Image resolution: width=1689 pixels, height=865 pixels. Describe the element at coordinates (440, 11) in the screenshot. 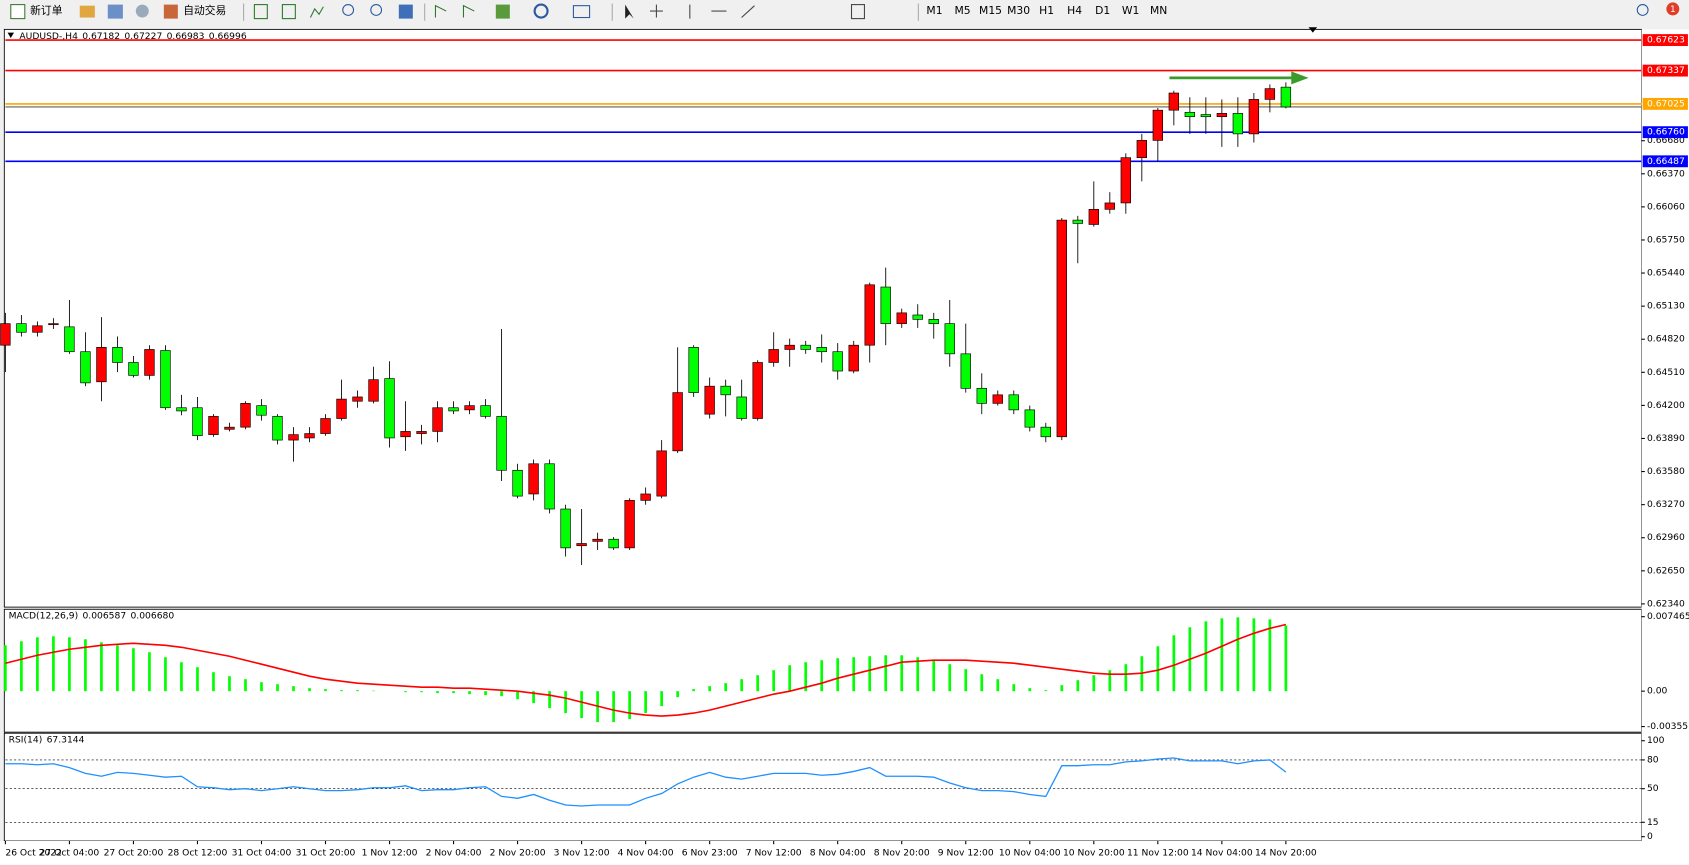

I see `autoscroll-button` at that location.